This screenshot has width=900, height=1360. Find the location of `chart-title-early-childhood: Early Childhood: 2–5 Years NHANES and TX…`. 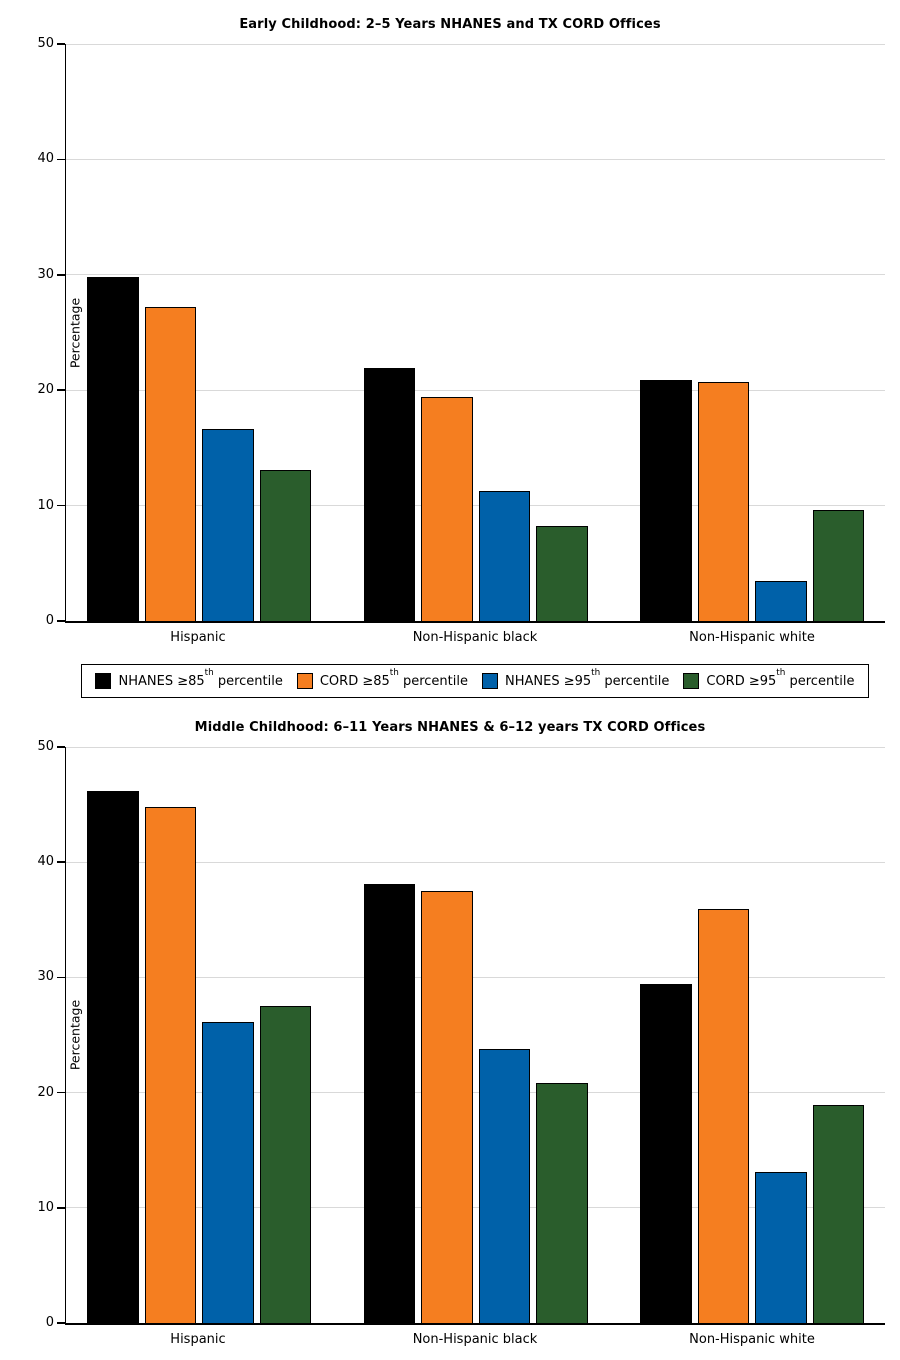

chart-title-early-childhood: Early Childhood: 2–5 Years NHANES and TX… is located at coordinates (450, 24).